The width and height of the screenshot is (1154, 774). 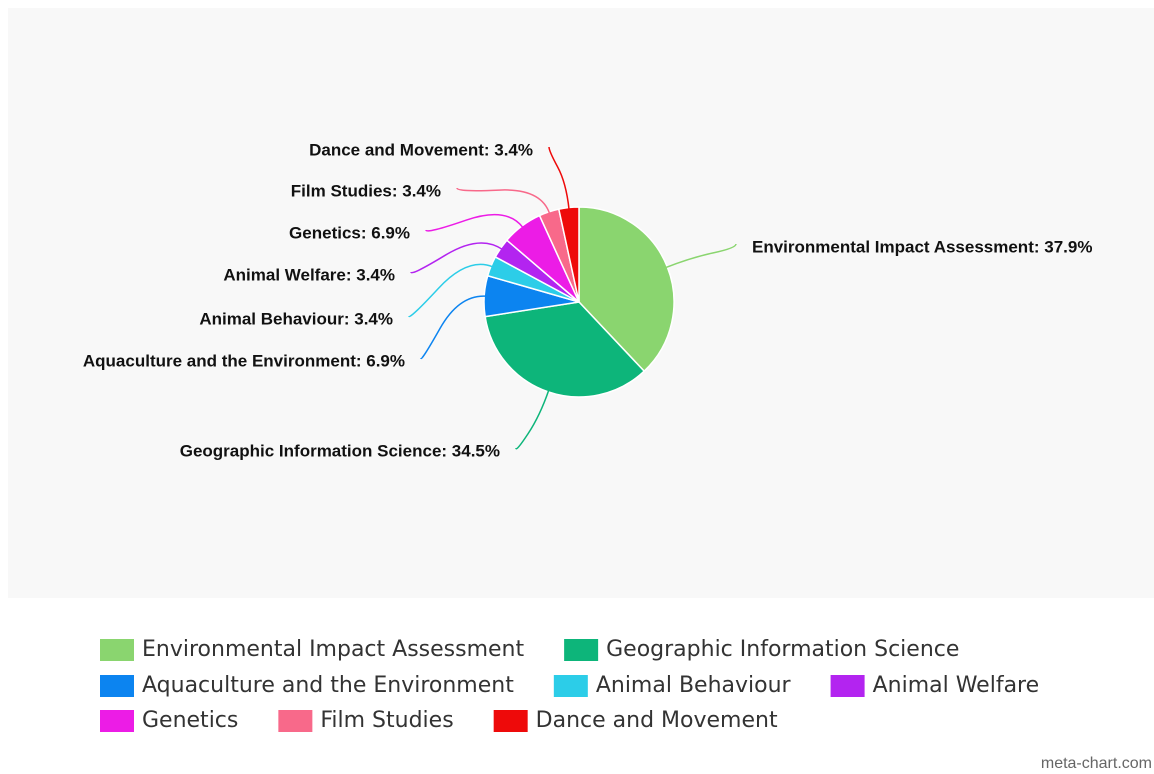 I want to click on data-label: Genetics: 6.9%, so click(x=349, y=232).